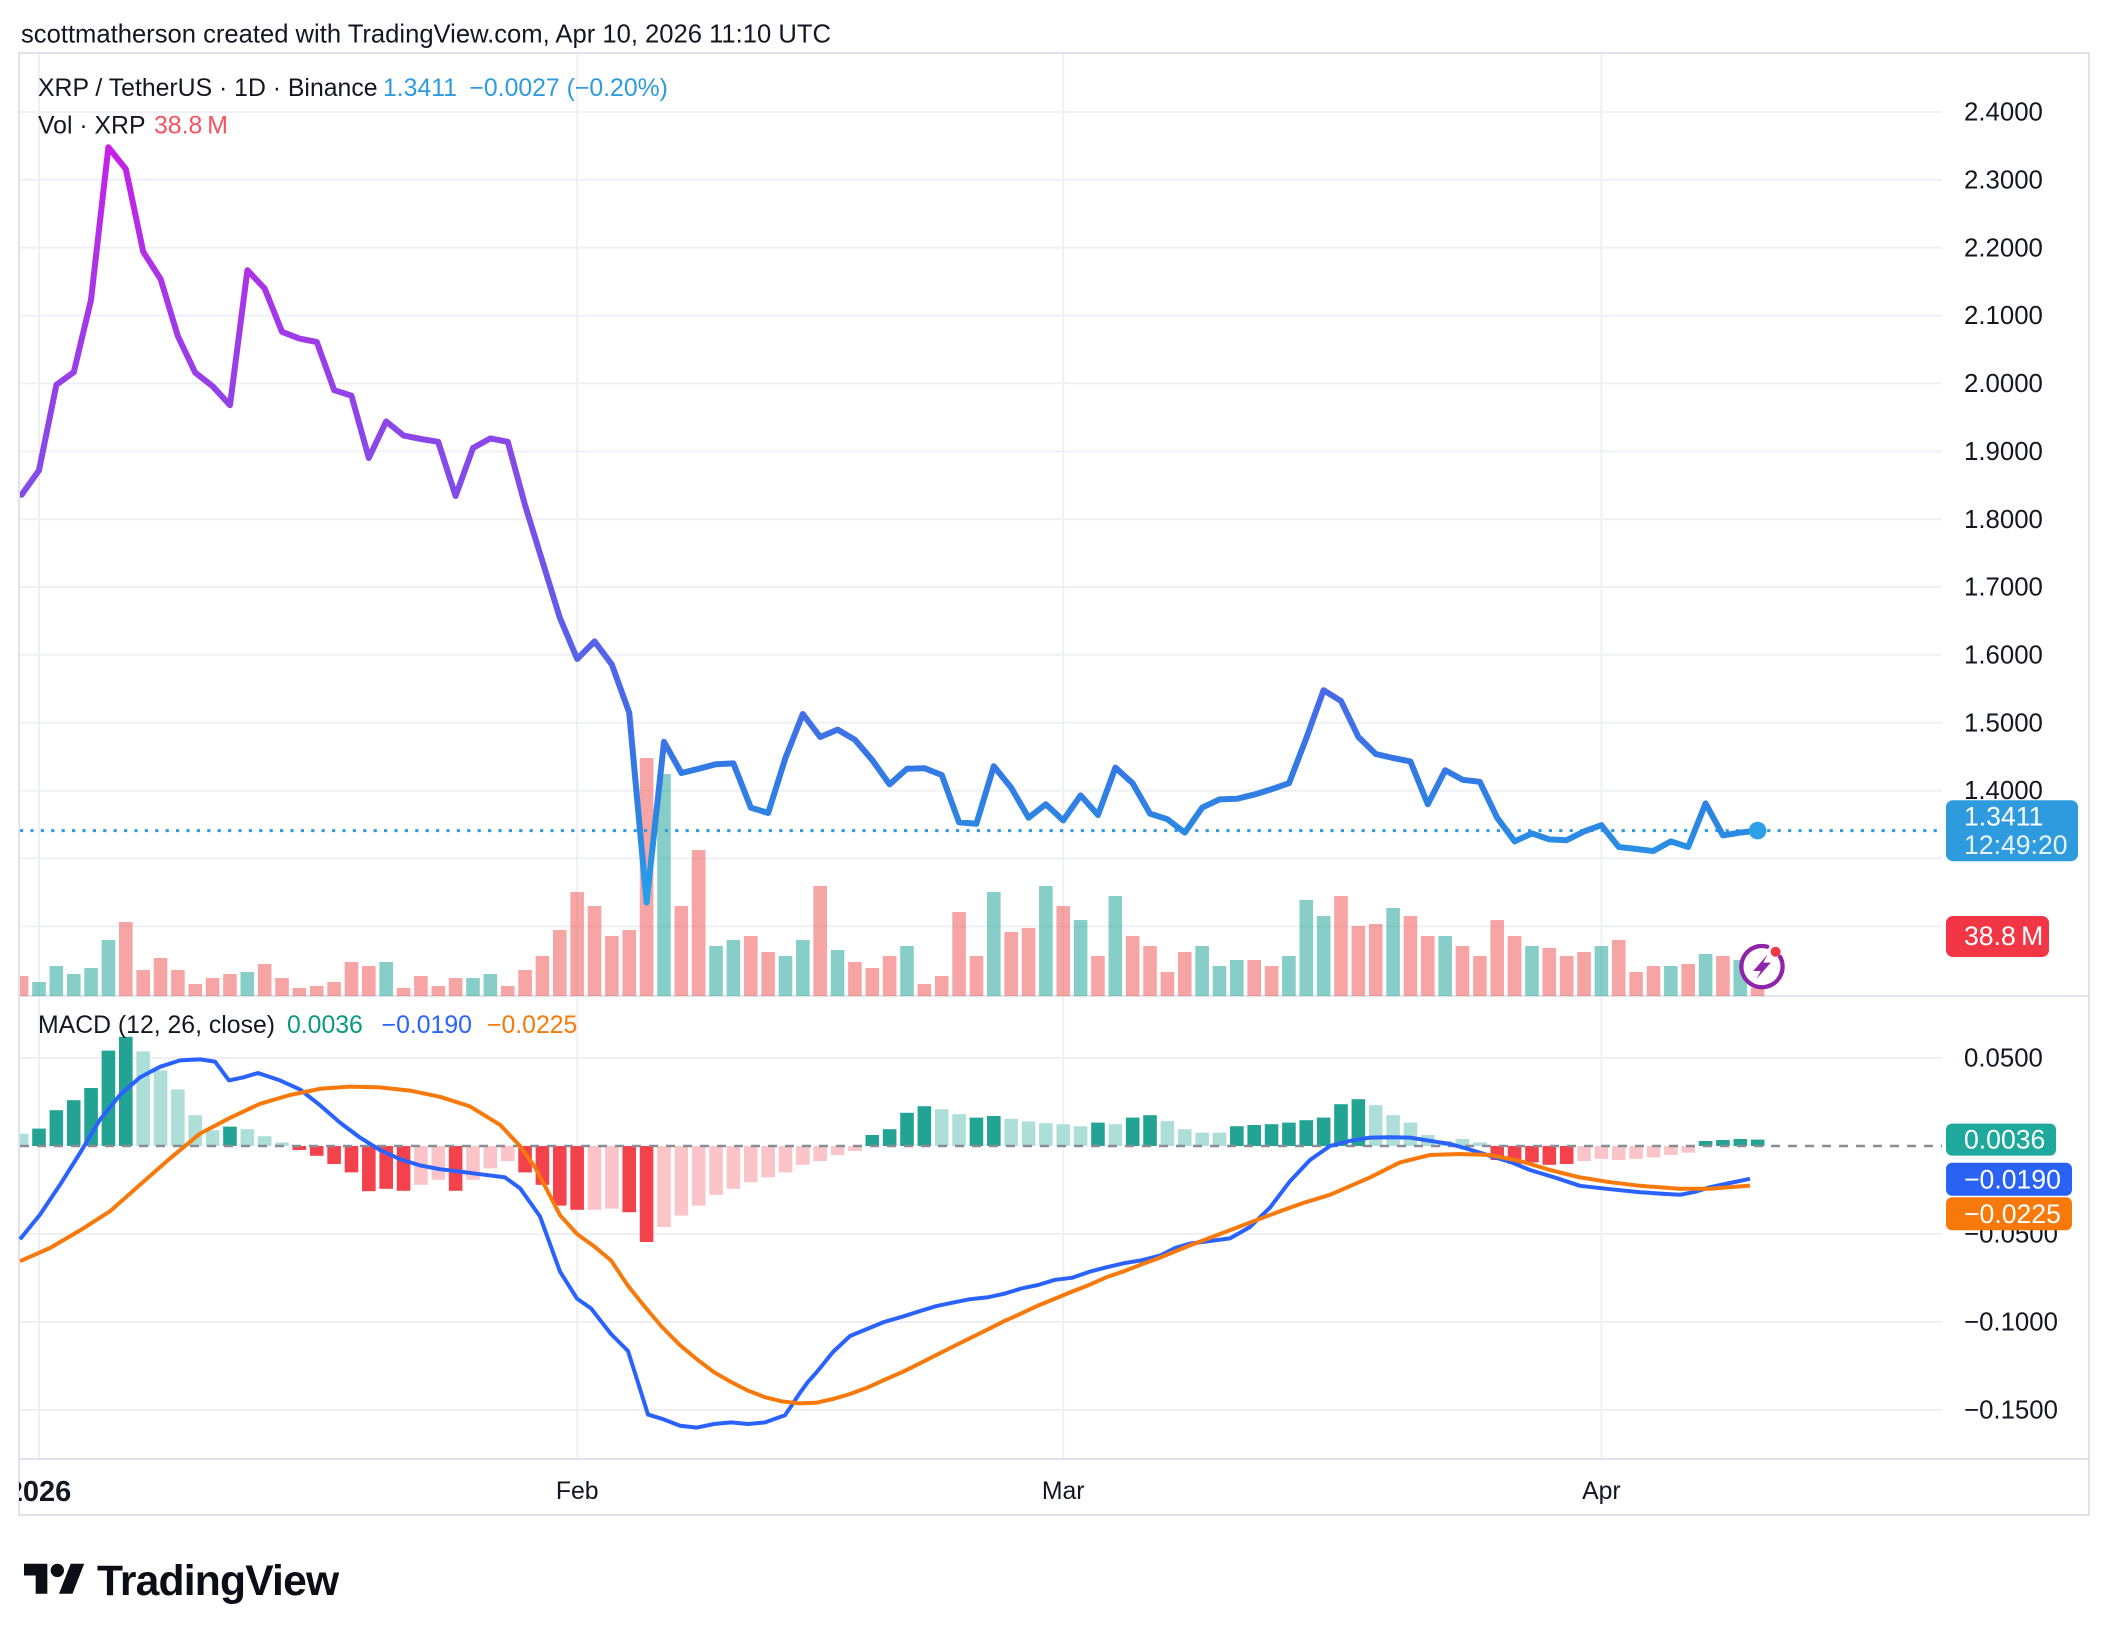 The image size is (2108, 1636). I want to click on svg-text: Apr, so click(1601, 1491).